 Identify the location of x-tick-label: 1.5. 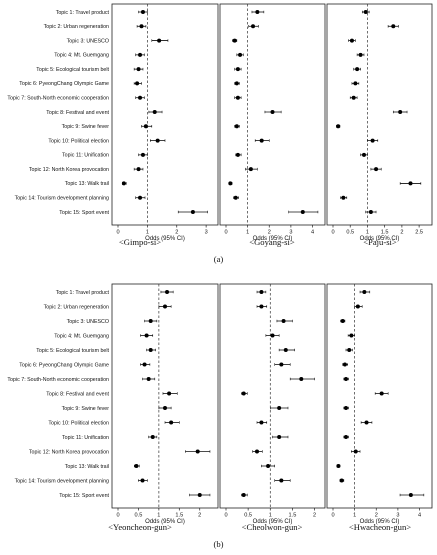
(385, 233).